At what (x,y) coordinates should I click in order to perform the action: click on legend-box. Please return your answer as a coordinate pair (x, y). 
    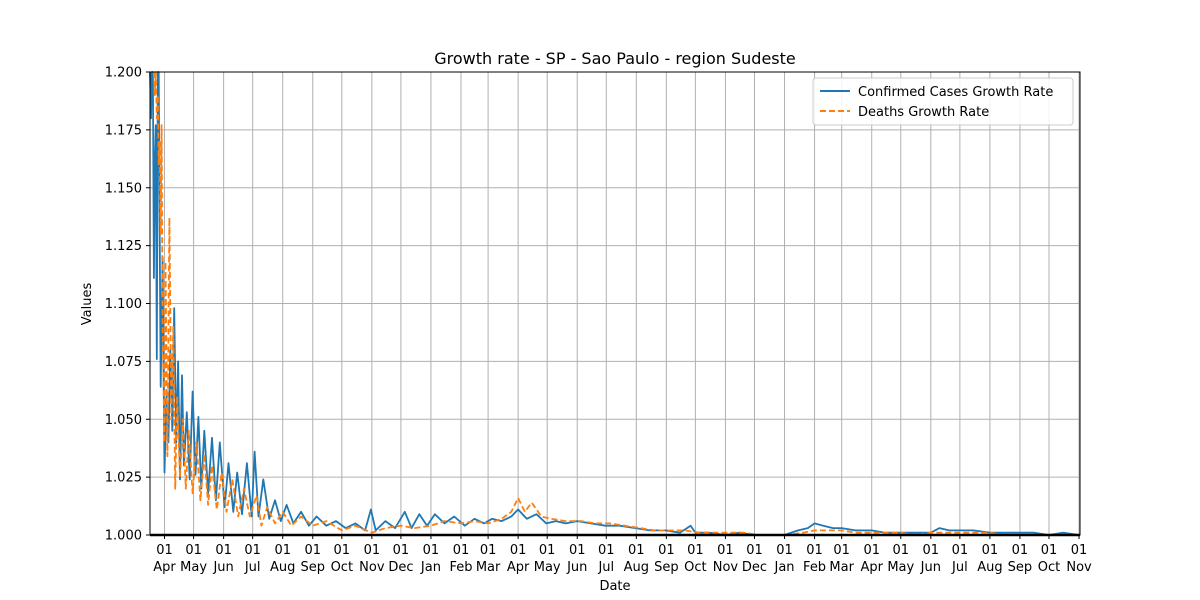
    Looking at the image, I should click on (943, 101).